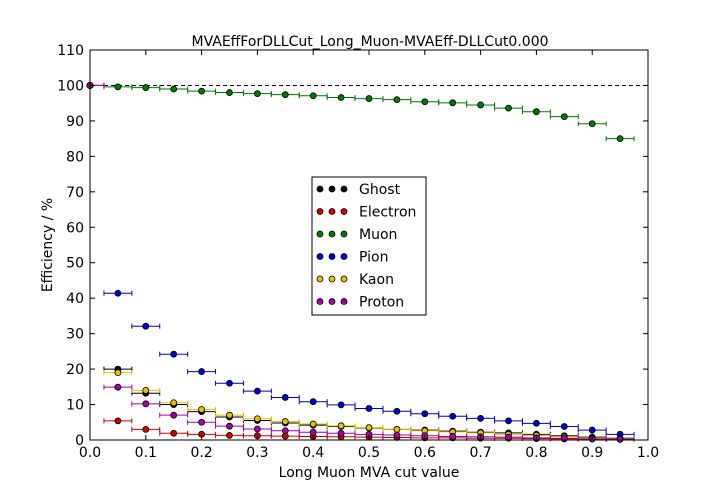 This screenshot has height=504, width=720. Describe the element at coordinates (75, 122) in the screenshot. I see `y-tick-label: 90` at that location.